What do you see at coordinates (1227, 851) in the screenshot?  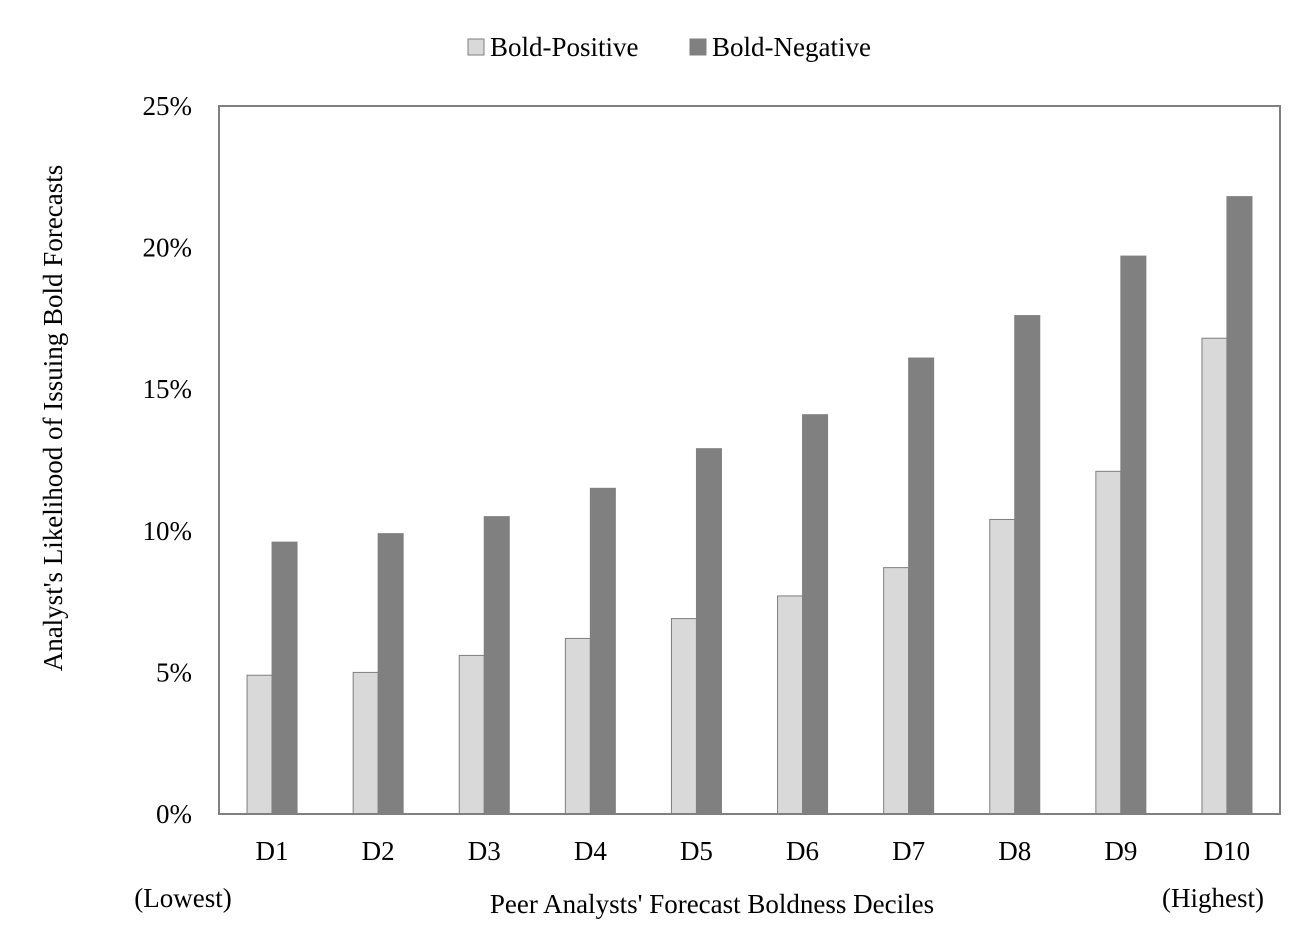 I see `x-category-label: D10` at bounding box center [1227, 851].